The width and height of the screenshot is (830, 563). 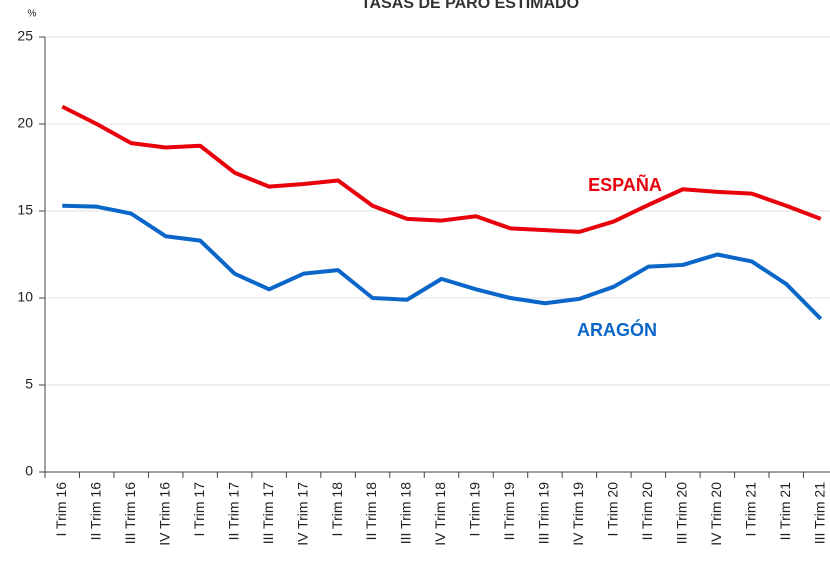 What do you see at coordinates (625, 184) in the screenshot?
I see `series-label: ESPAÑA` at bounding box center [625, 184].